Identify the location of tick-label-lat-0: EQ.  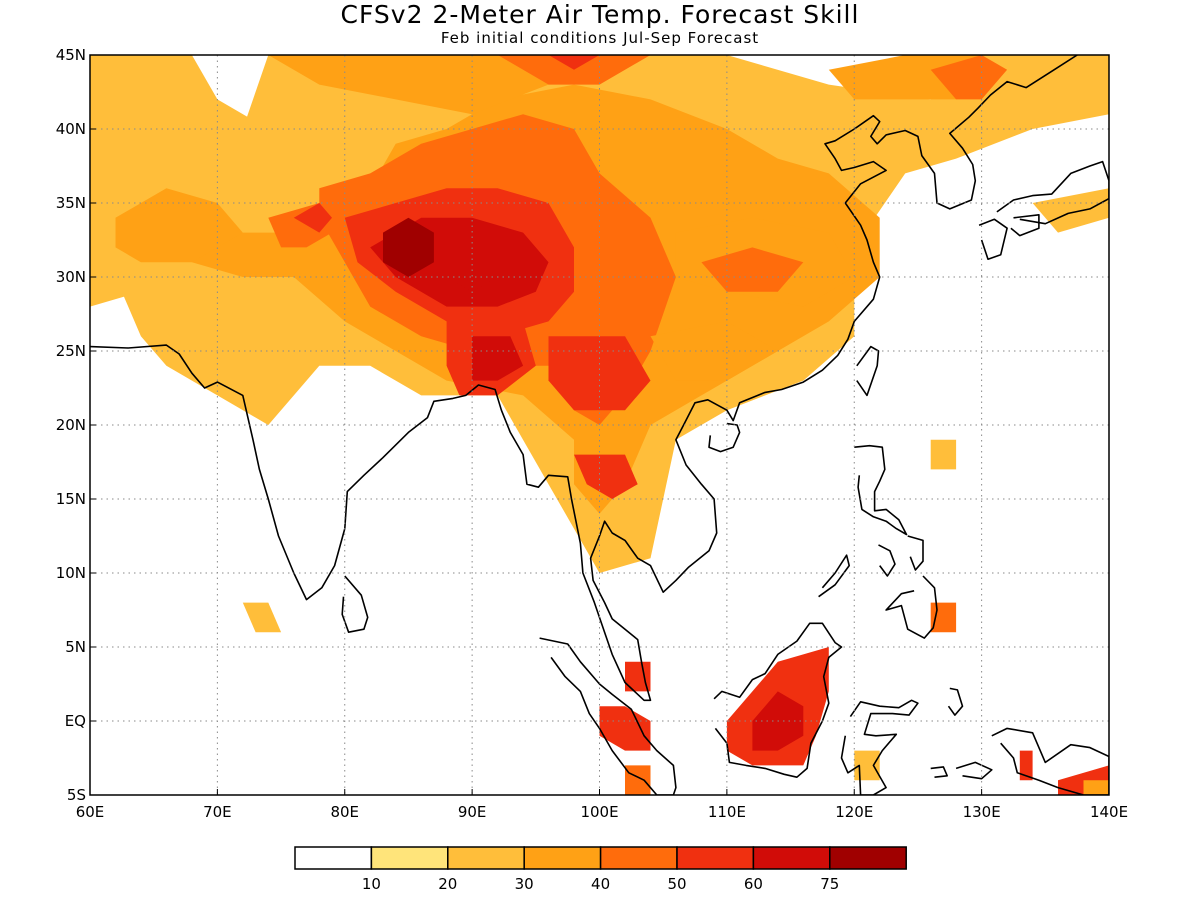
(75, 721).